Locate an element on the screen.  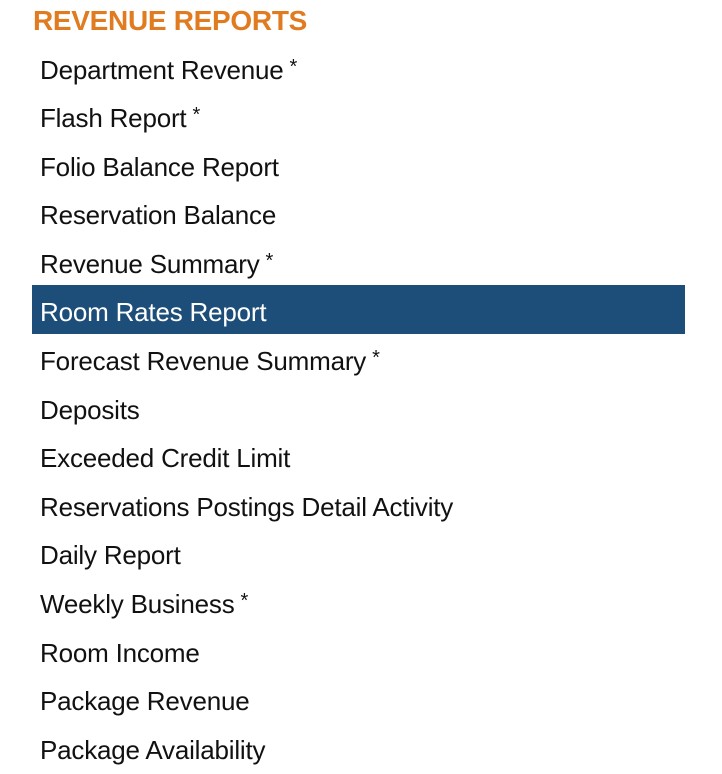
report-item-revenue-summary: Revenue Summary * is located at coordinates (358, 261).